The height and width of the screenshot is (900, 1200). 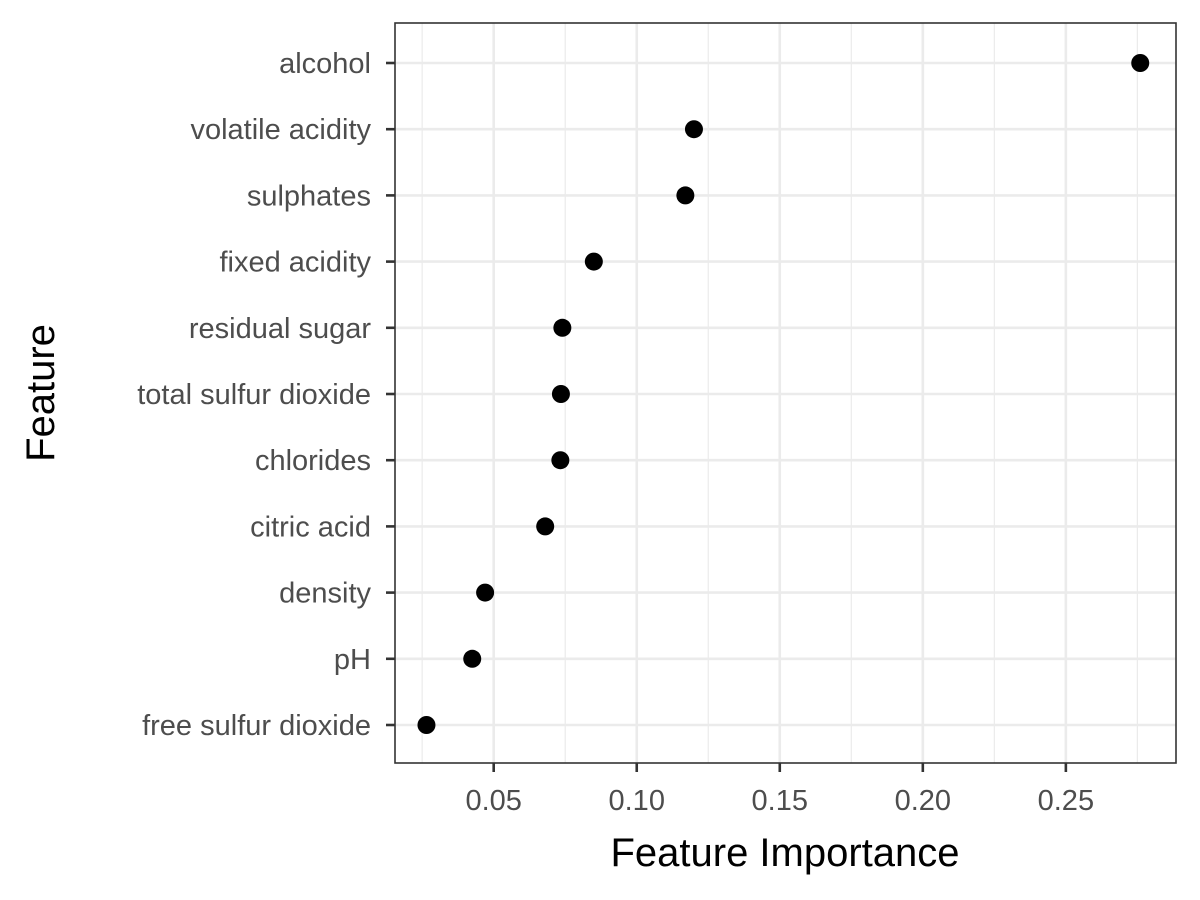 I want to click on x-tick-label: 0.05, so click(x=493, y=801).